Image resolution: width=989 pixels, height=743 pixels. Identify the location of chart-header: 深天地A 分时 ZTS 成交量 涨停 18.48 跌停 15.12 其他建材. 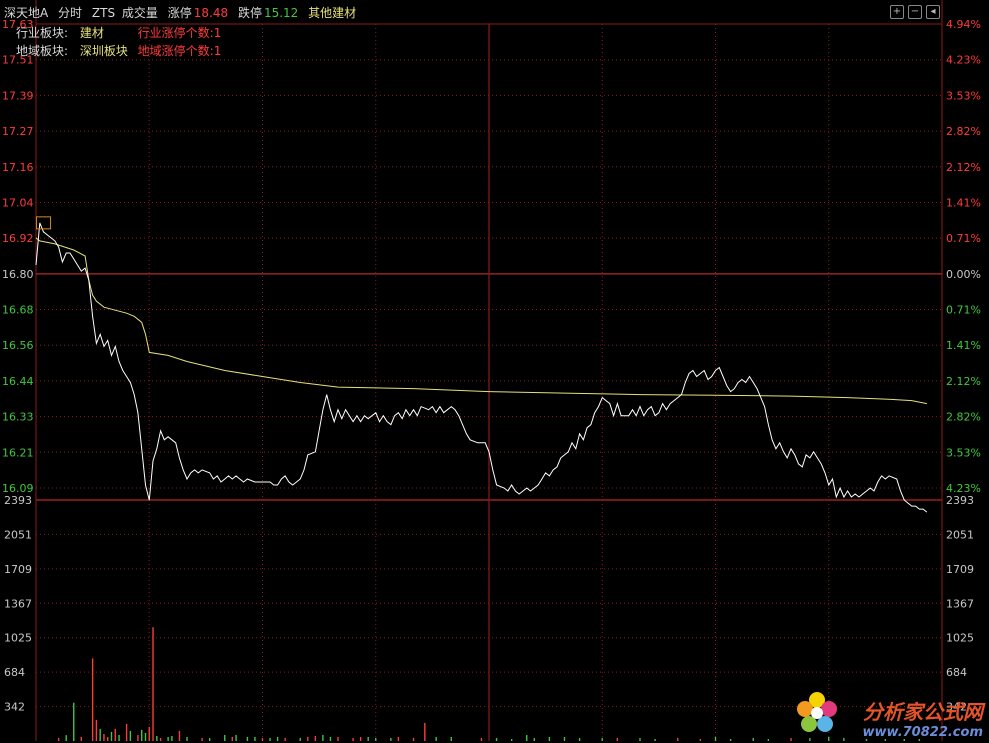
(183, 12).